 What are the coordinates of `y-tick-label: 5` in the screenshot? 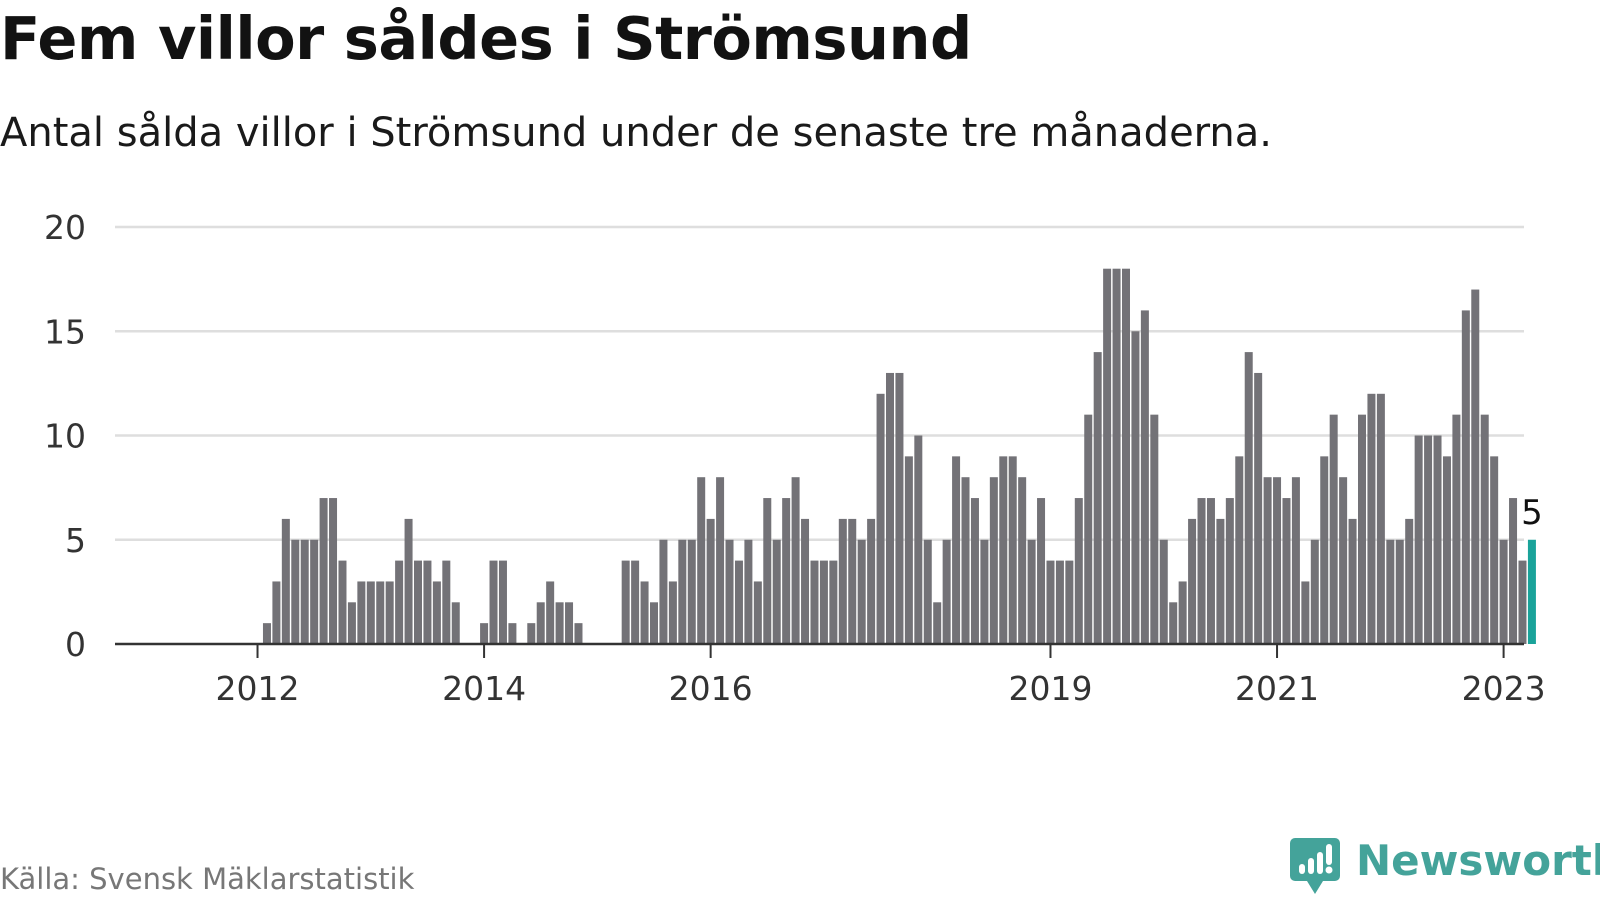 It's located at (75, 540).